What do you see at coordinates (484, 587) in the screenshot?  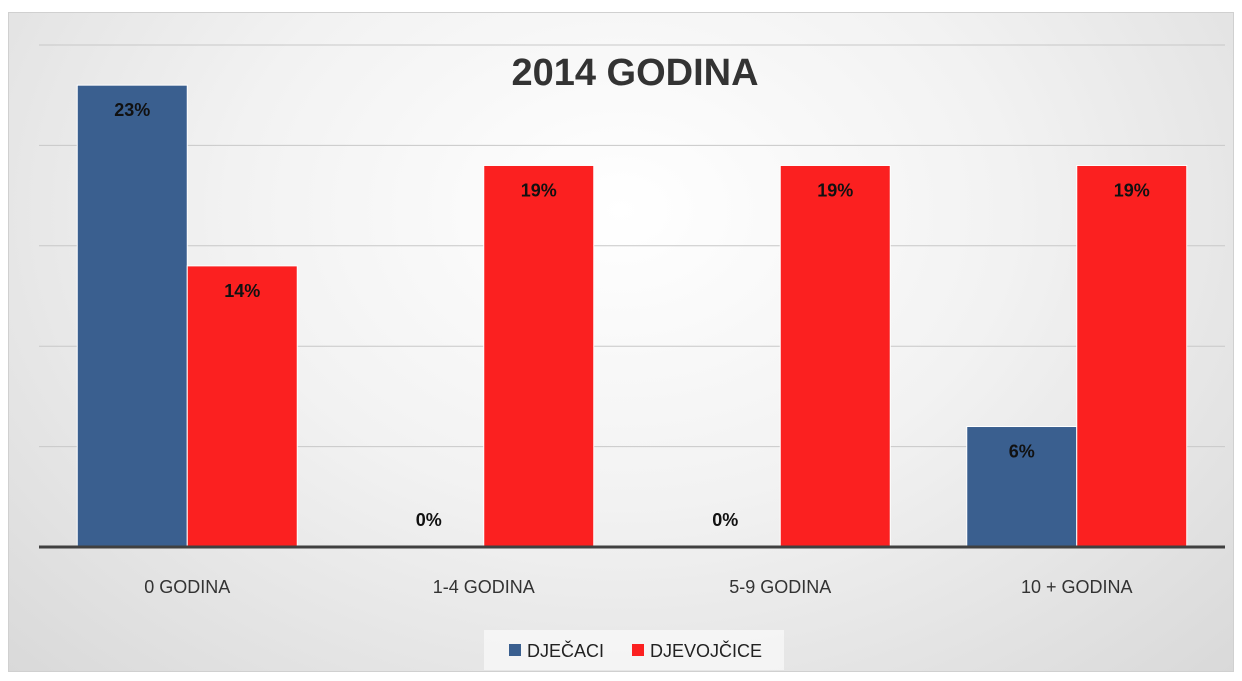 I see `x-tick-label: 1-4 GODINA` at bounding box center [484, 587].